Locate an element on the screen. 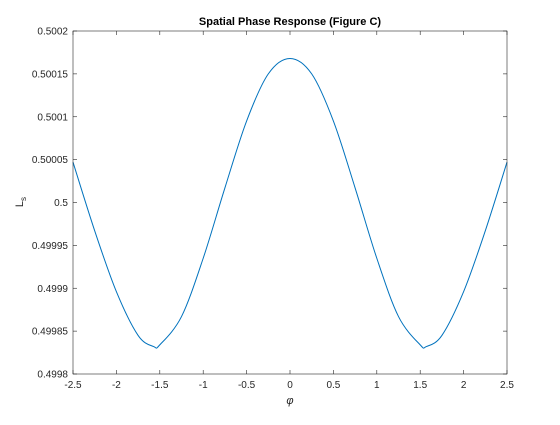  x-tick-label: -2.5 is located at coordinates (73, 385).